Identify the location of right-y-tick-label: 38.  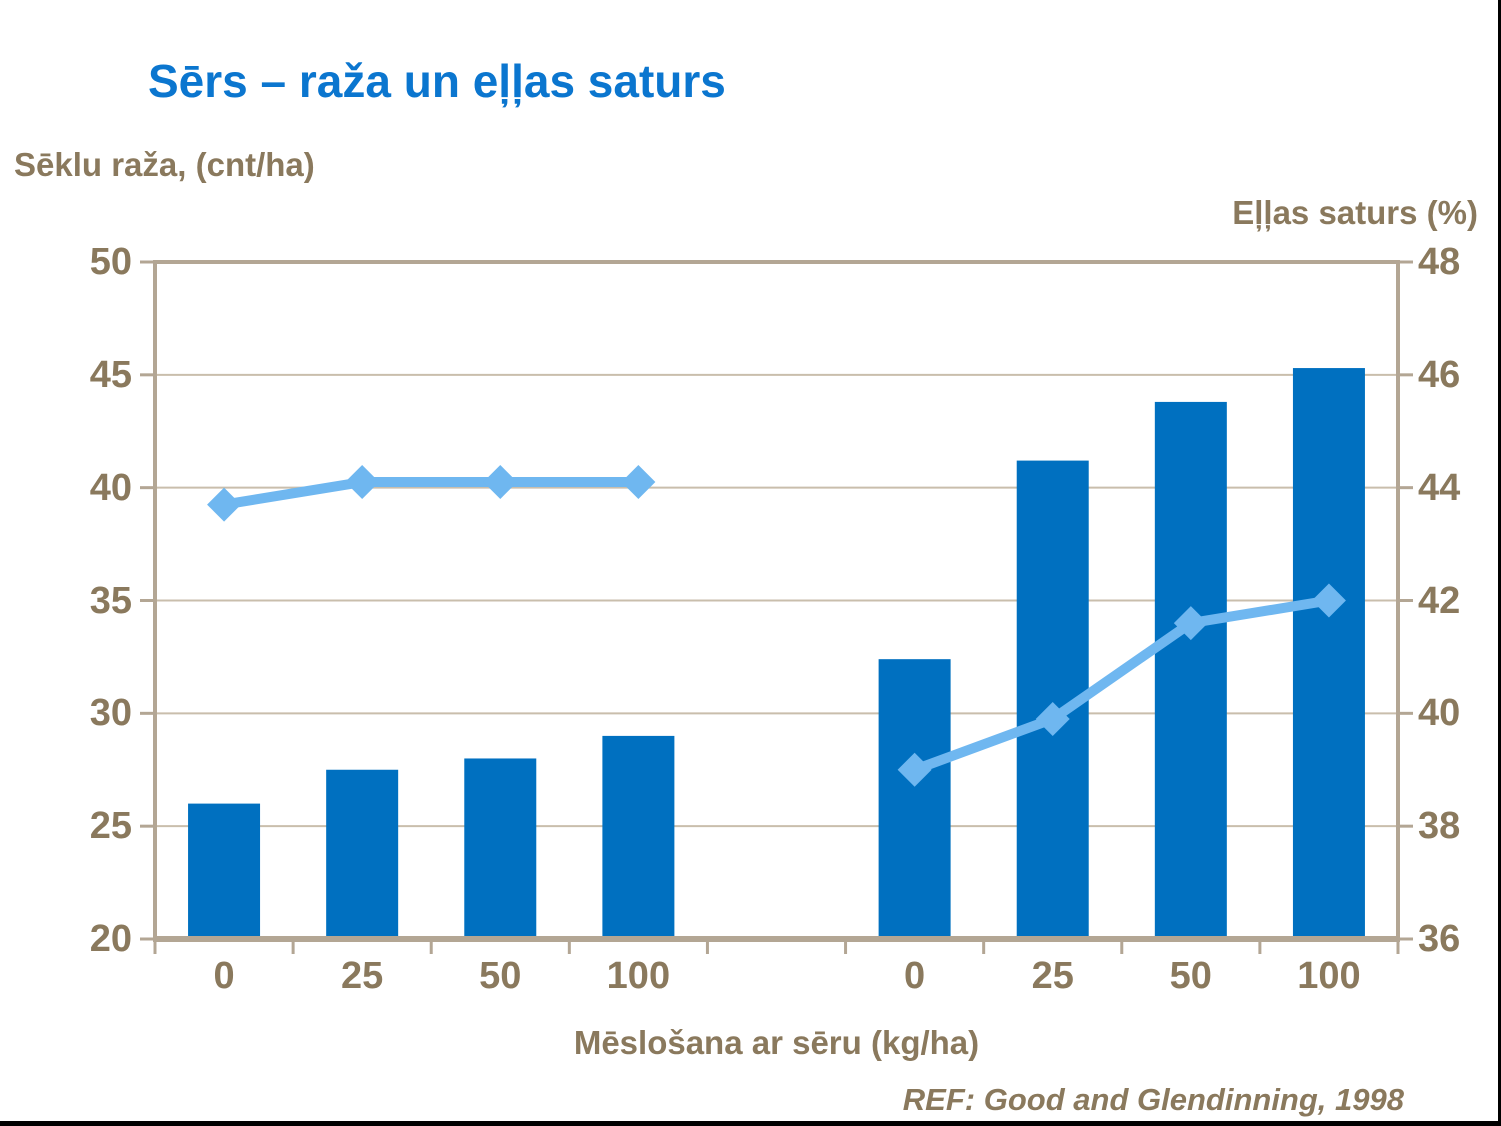
(1439, 826).